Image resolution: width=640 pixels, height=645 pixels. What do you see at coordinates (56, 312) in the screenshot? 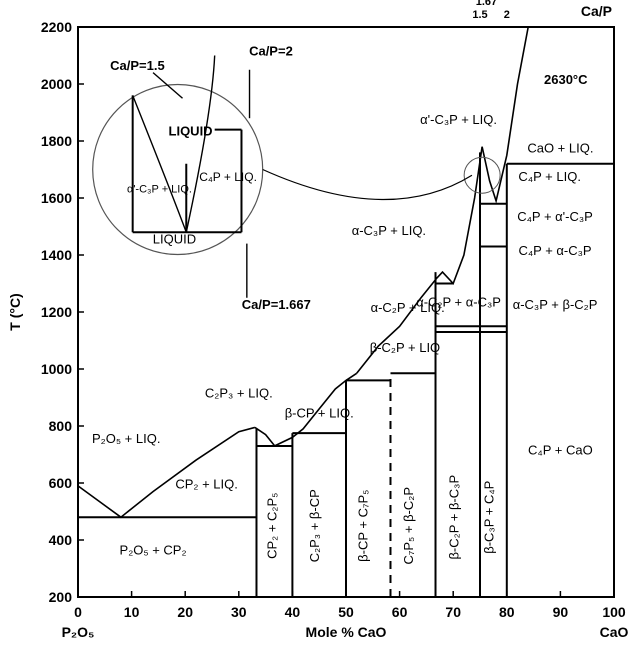
I see `y-tick-label: 1200` at bounding box center [56, 312].